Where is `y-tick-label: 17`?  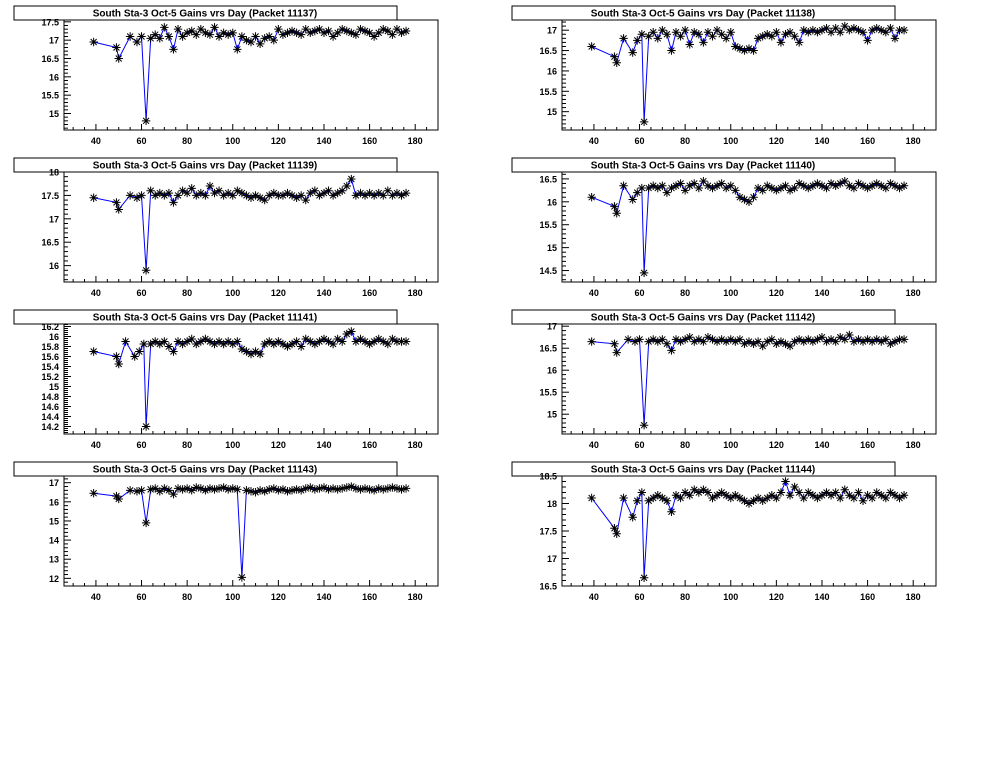
y-tick-label: 17 is located at coordinates (552, 559).